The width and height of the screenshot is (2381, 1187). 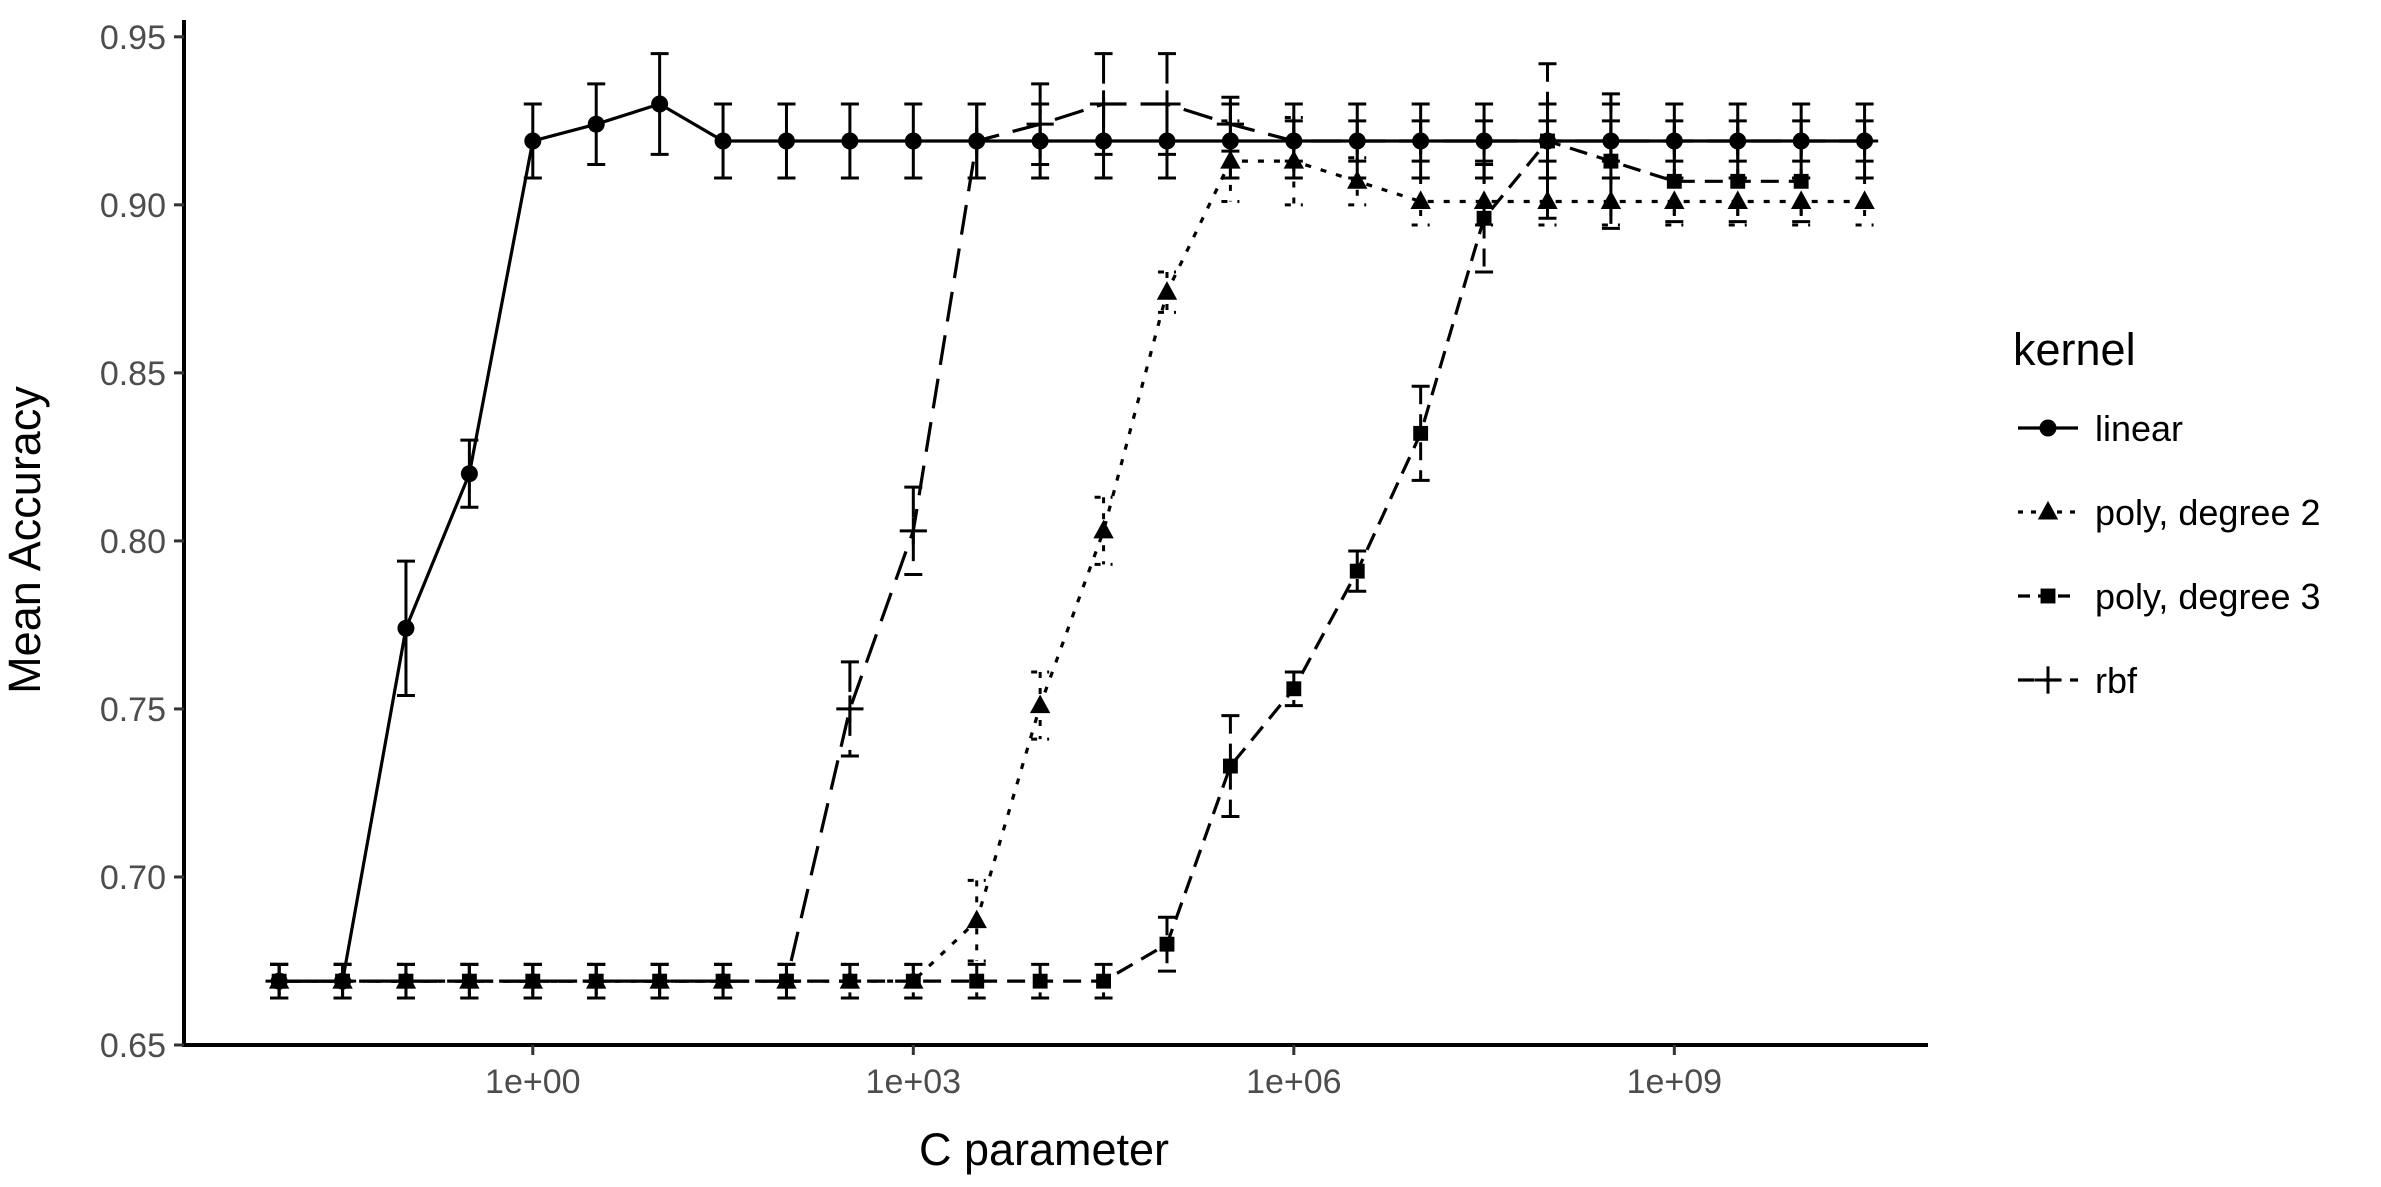 I want to click on legend-title: kernel, so click(x=2074, y=349).